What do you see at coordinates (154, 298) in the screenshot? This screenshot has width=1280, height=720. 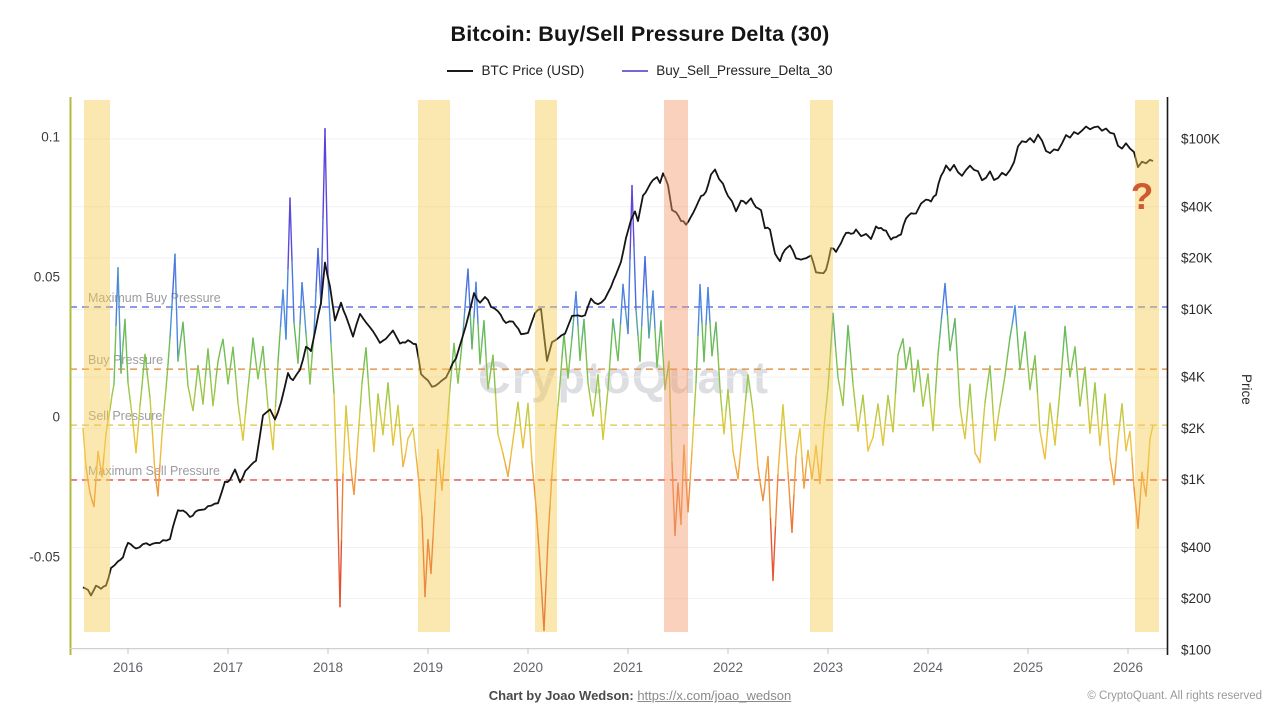 I see `threshold-label: Maximum Buy Pressure` at bounding box center [154, 298].